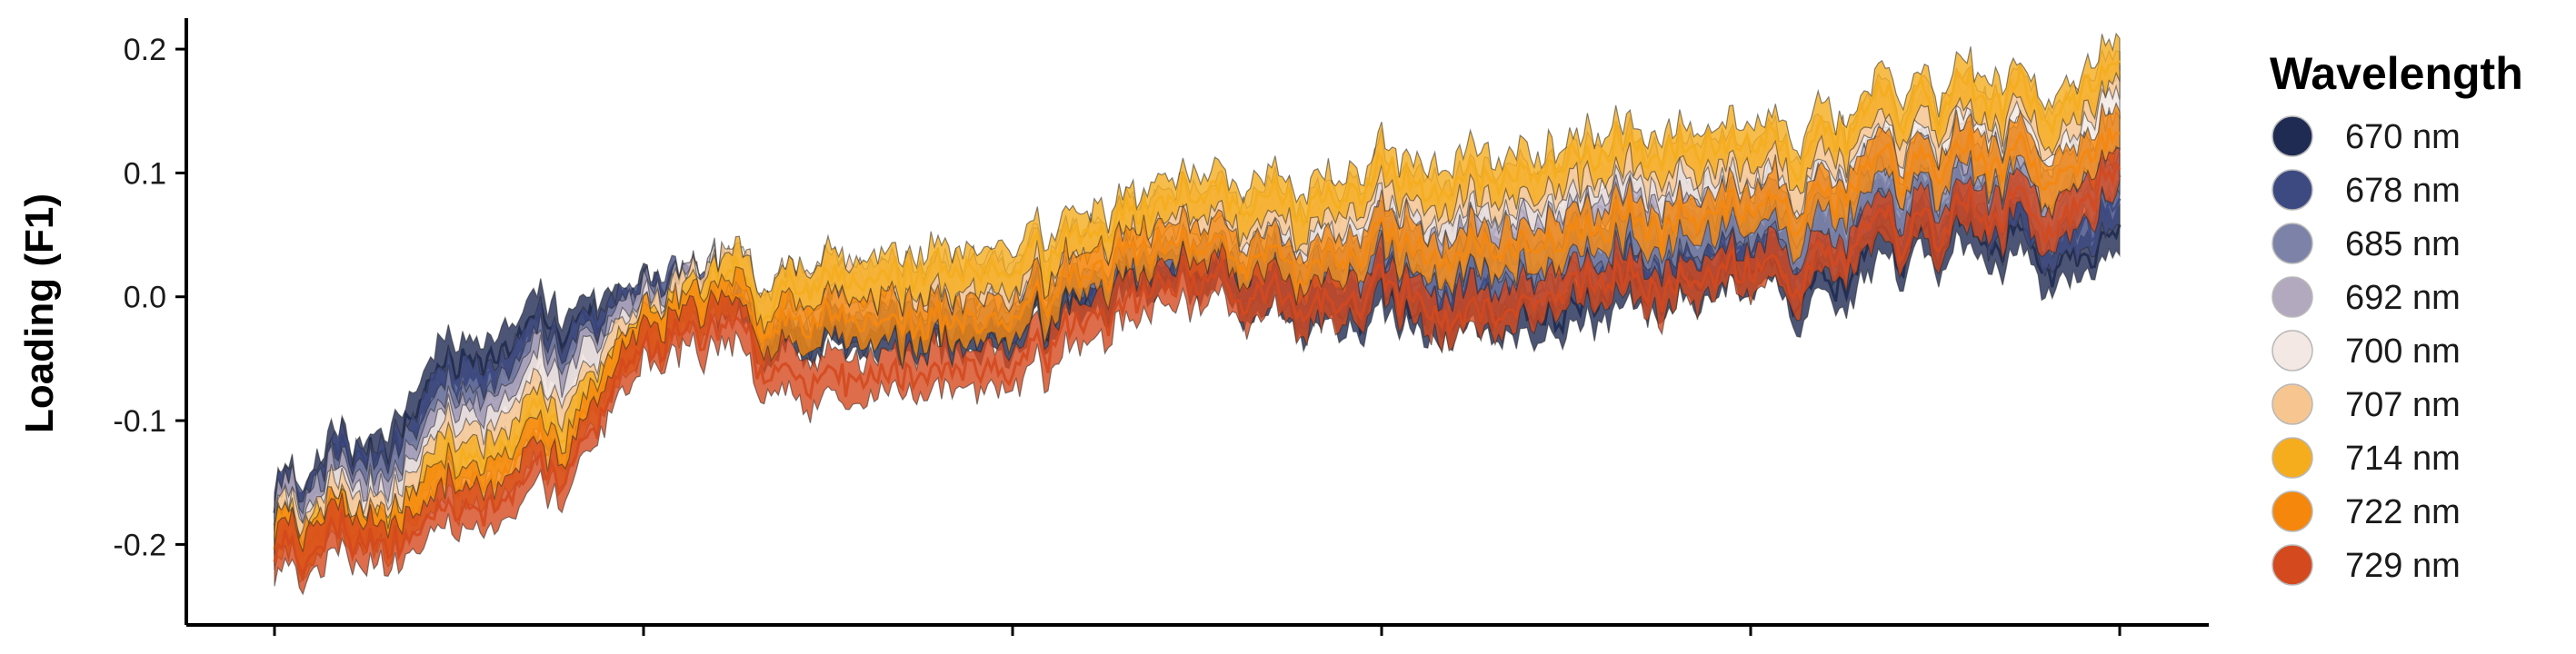 Image resolution: width=2576 pixels, height=654 pixels. What do you see at coordinates (2403, 191) in the screenshot?
I see `legend-label: 678 nm` at bounding box center [2403, 191].